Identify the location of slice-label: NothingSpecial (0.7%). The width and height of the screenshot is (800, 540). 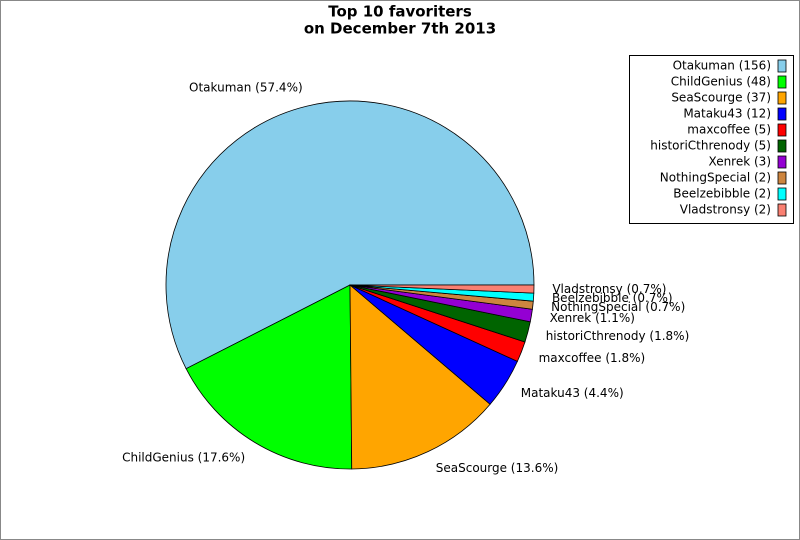
(618, 307).